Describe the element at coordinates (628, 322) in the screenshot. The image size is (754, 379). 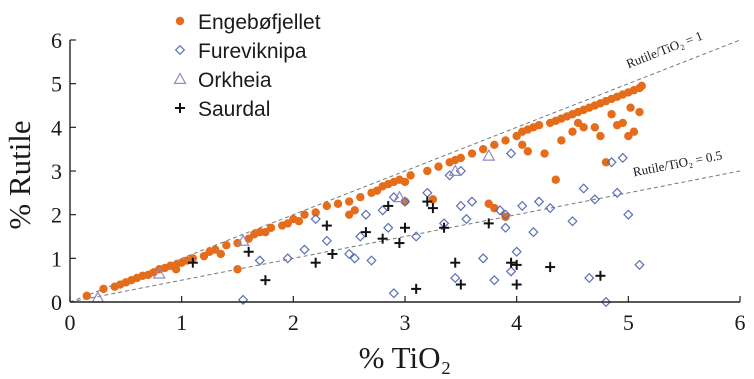
I see `x-tick-label: 5` at that location.